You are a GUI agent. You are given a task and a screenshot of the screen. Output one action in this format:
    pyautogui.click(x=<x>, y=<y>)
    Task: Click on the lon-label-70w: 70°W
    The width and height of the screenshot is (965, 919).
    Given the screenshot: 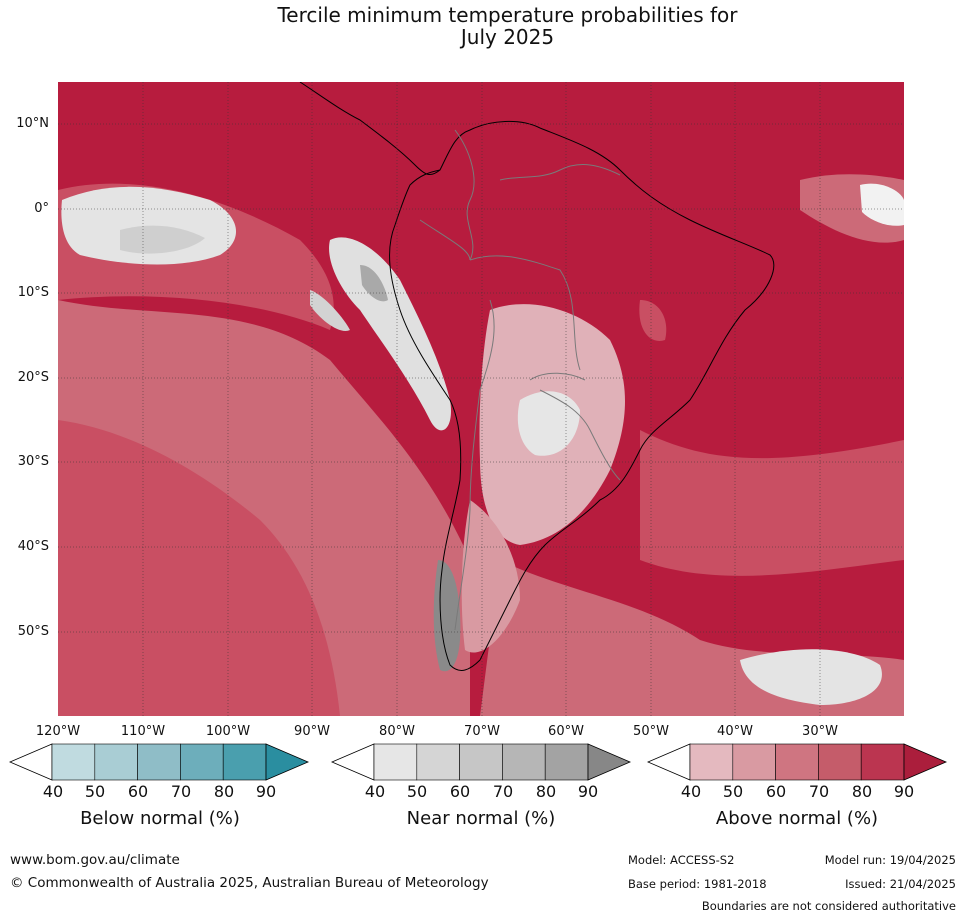 What is the action you would take?
    pyautogui.click(x=482, y=731)
    